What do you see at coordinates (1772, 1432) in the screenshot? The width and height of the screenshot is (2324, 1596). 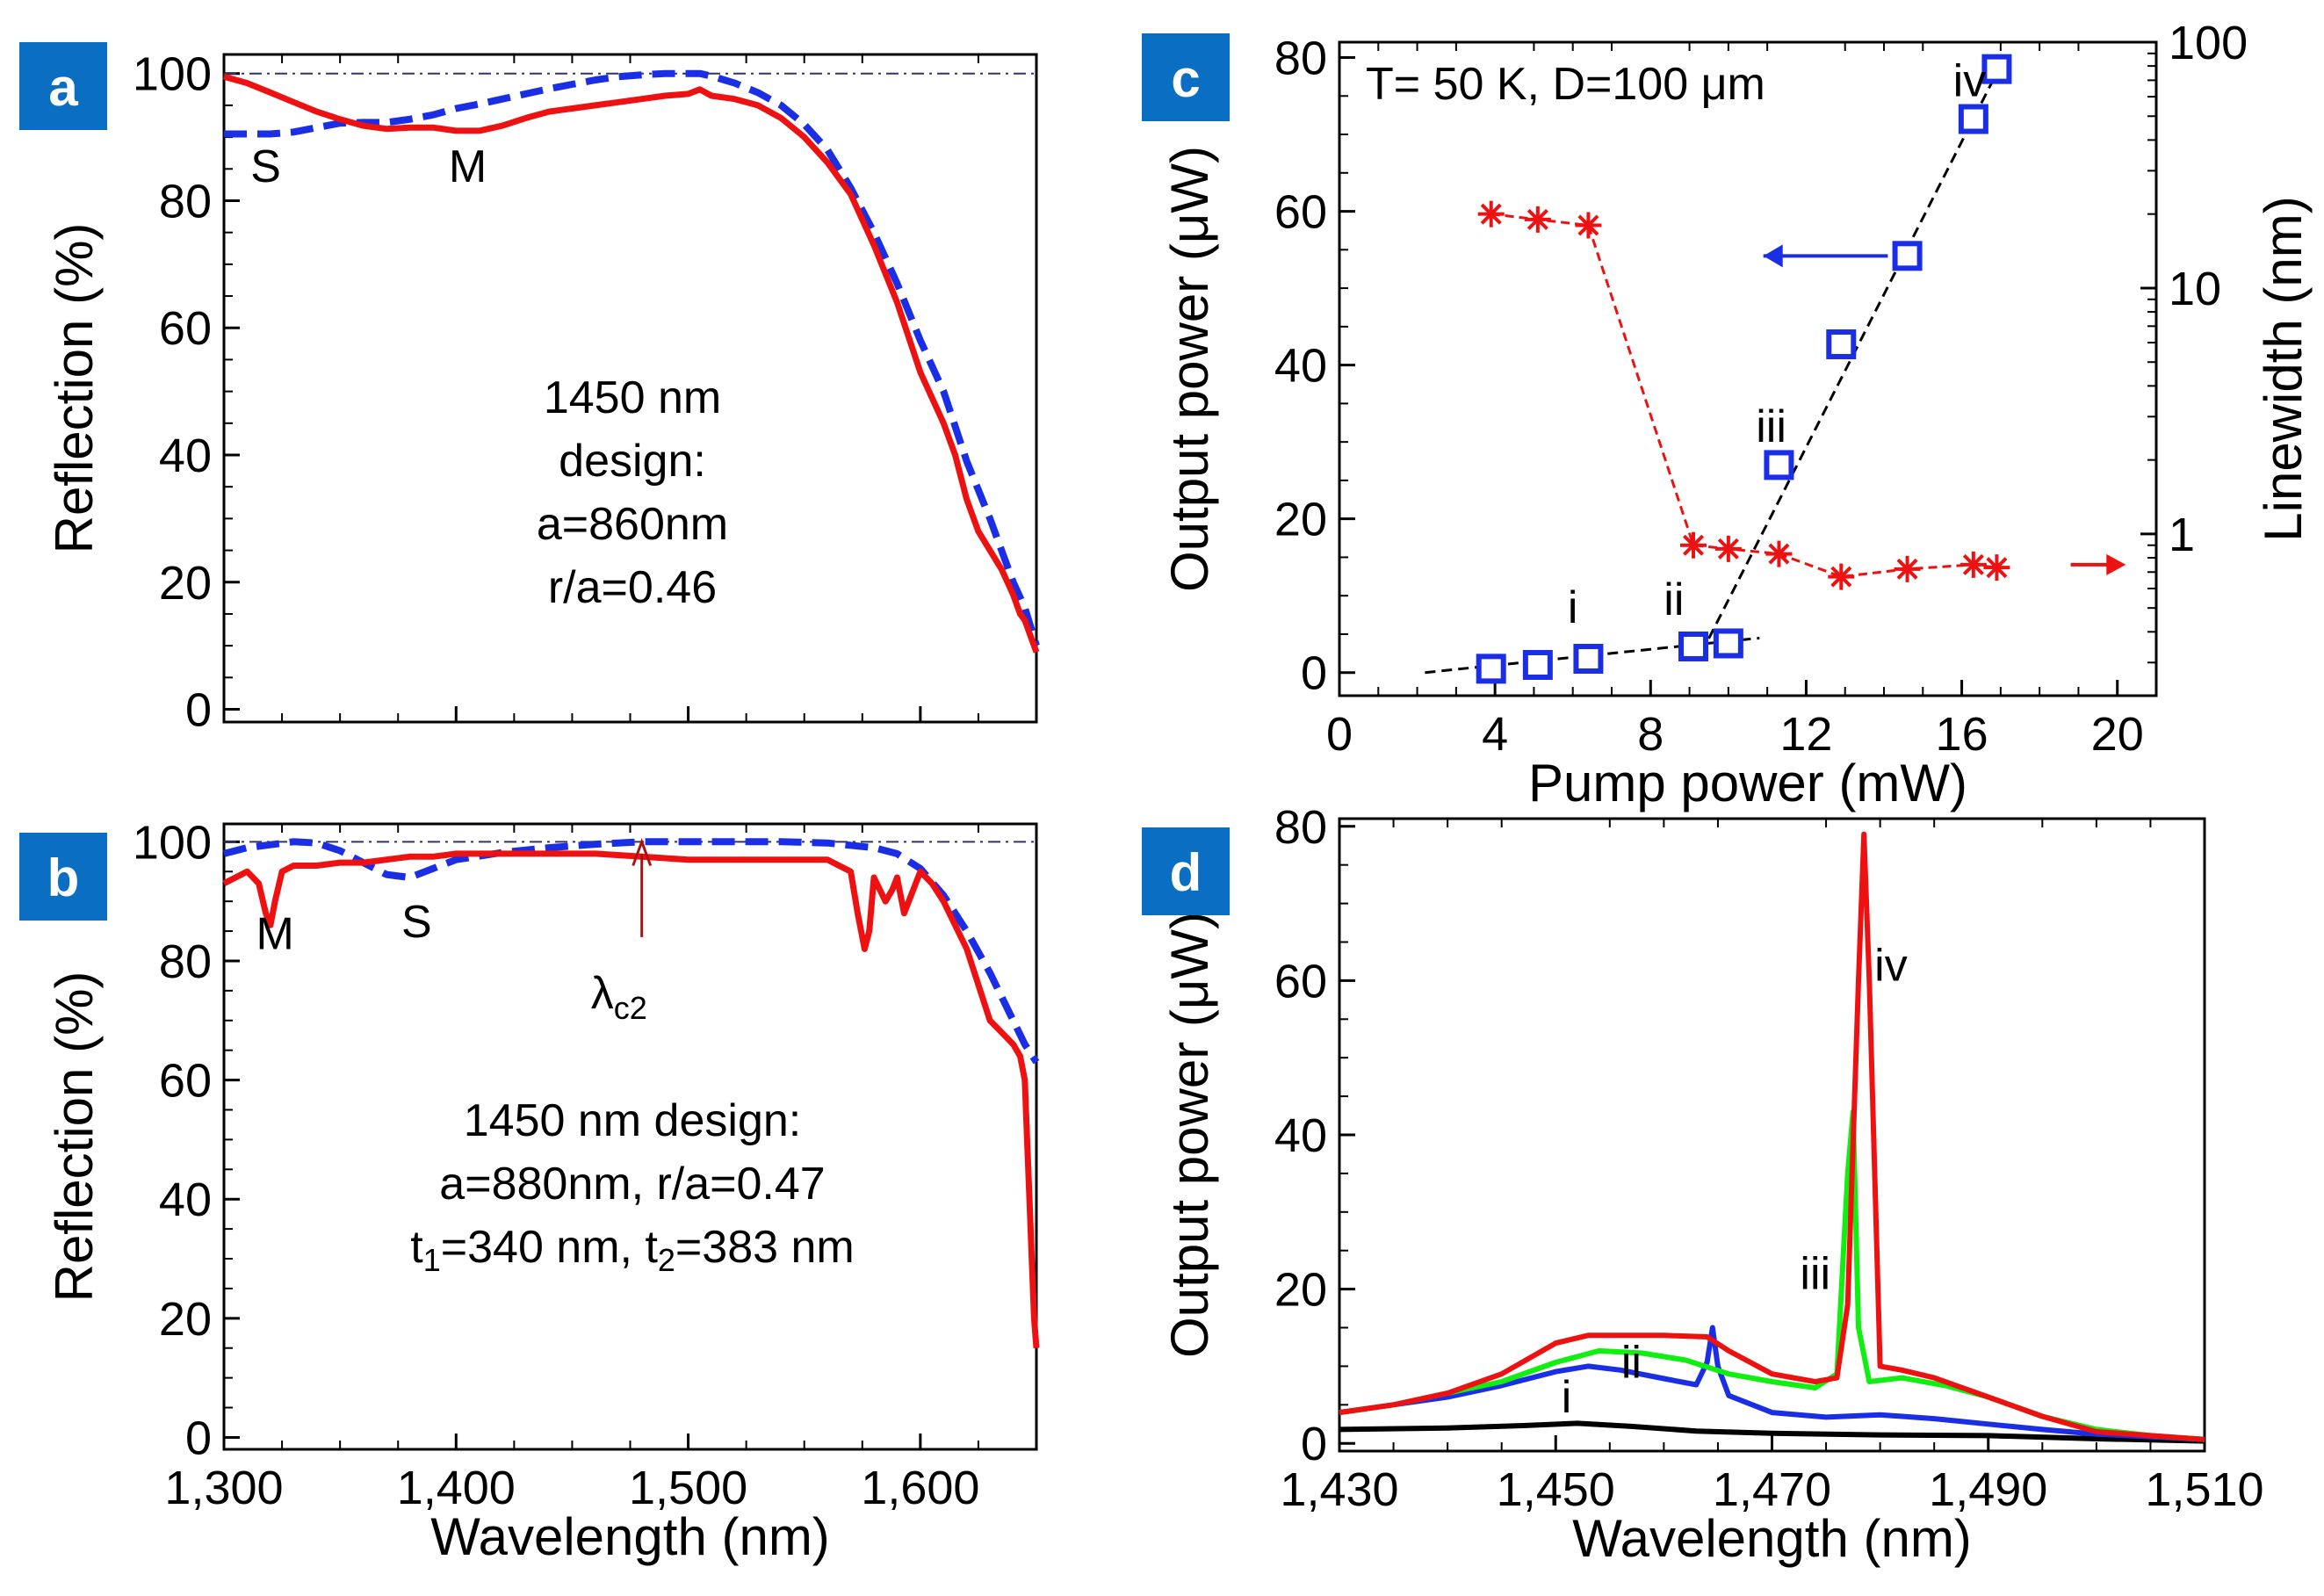 I see `spectrum-i` at bounding box center [1772, 1432].